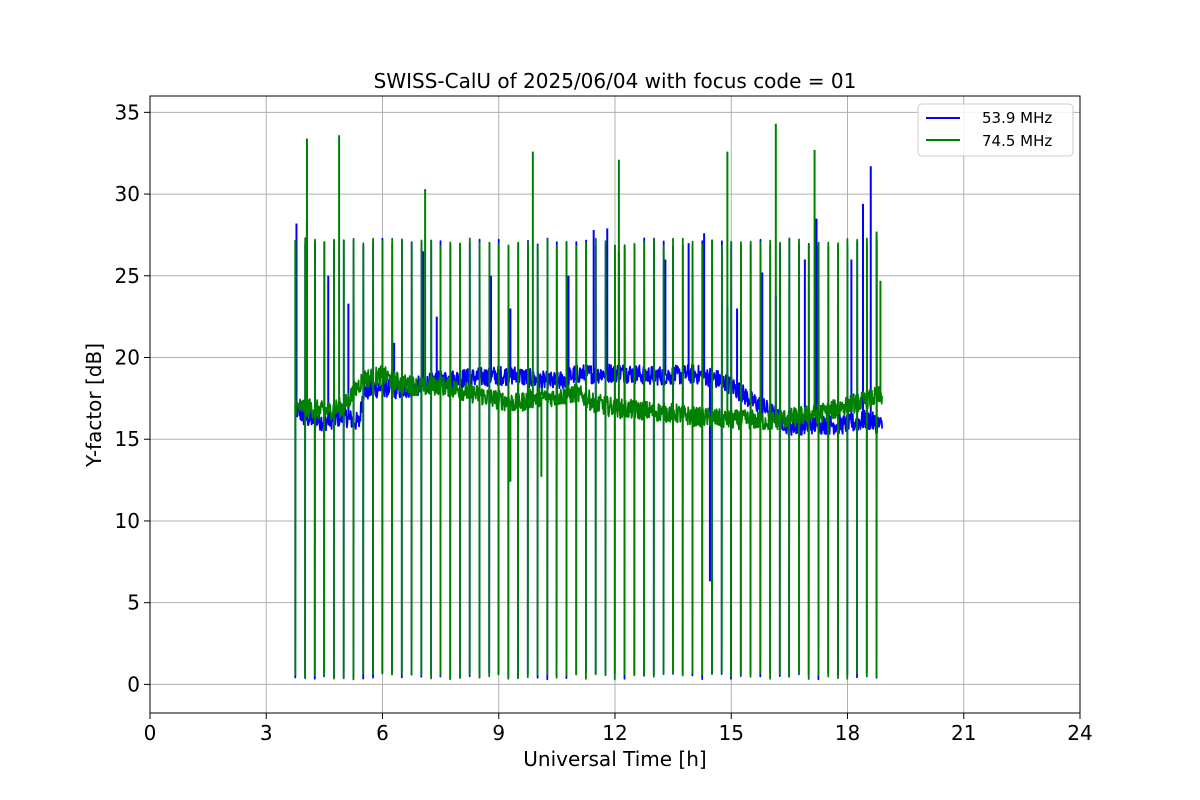  I want to click on x-tick-label: 24, so click(1079, 733).